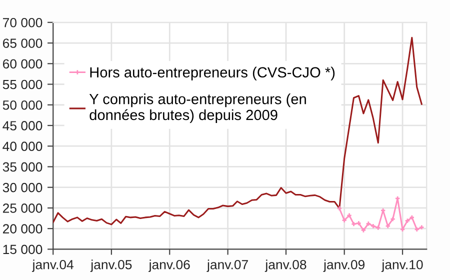  What do you see at coordinates (22, 147) in the screenshot?
I see `y-tick-label: 40 000` at bounding box center [22, 147].